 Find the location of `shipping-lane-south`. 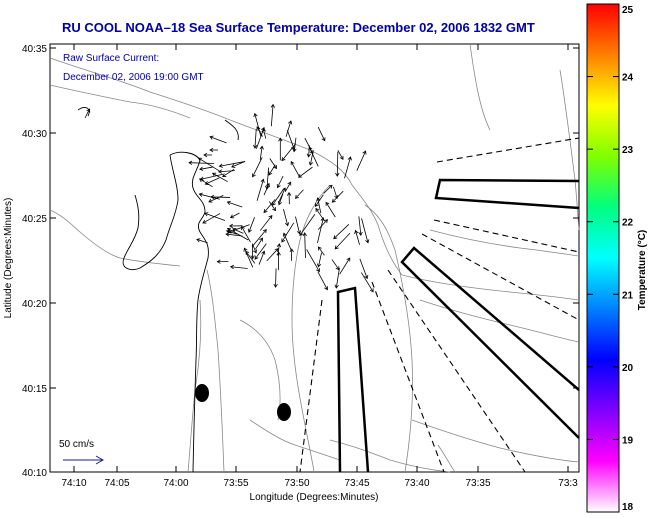

shipping-lane-south is located at coordinates (353, 379).